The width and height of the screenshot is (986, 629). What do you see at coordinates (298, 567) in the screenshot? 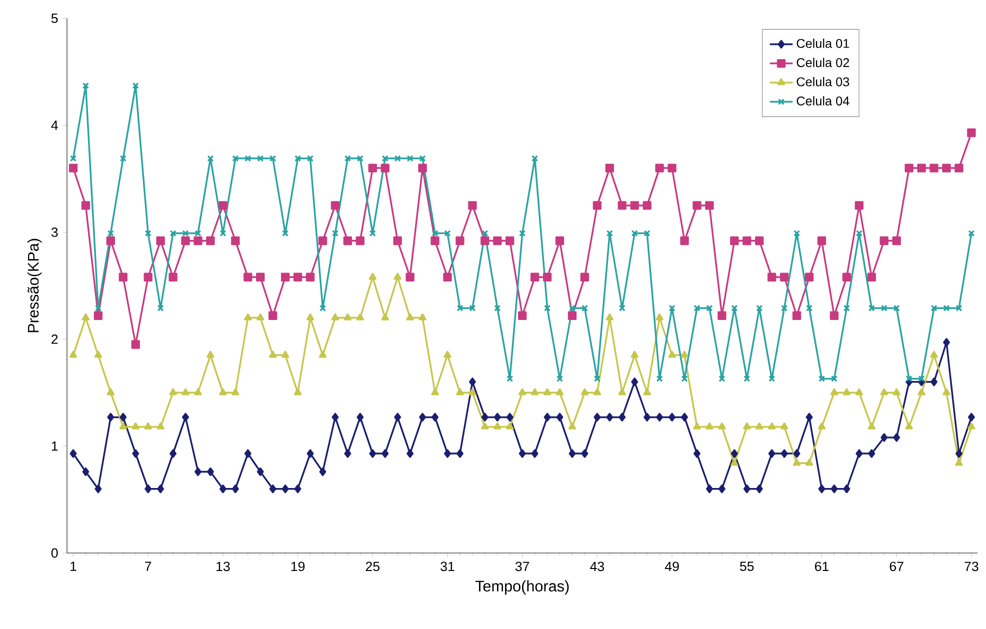
I see `x-tick-label: 19` at bounding box center [298, 567].